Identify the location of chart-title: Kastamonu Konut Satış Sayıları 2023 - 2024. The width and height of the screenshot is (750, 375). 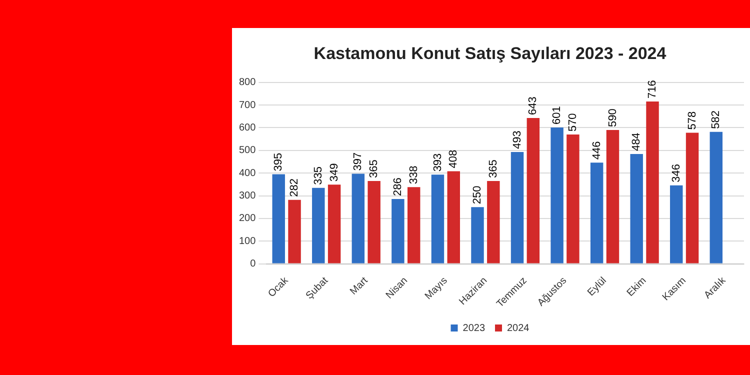
(490, 53).